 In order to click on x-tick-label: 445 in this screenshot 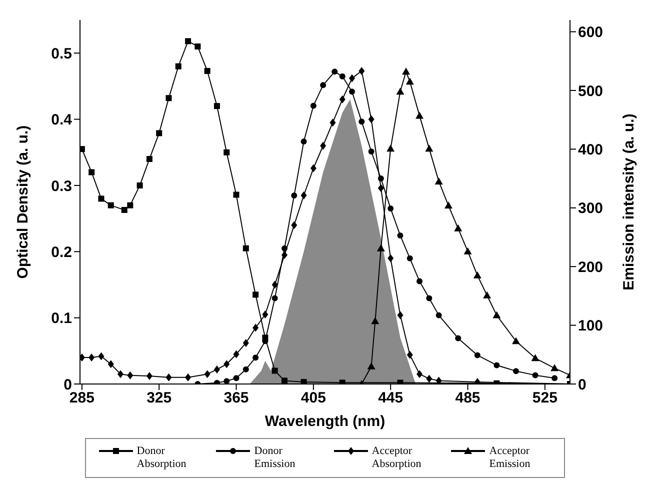, I will do `click(391, 398)`.